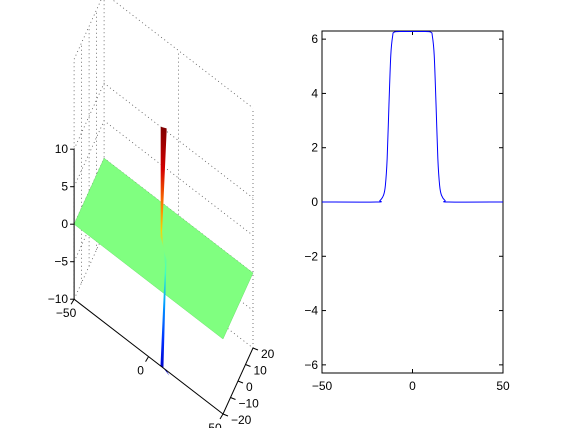  I want to click on y-tick-label: 4, so click(314, 93).